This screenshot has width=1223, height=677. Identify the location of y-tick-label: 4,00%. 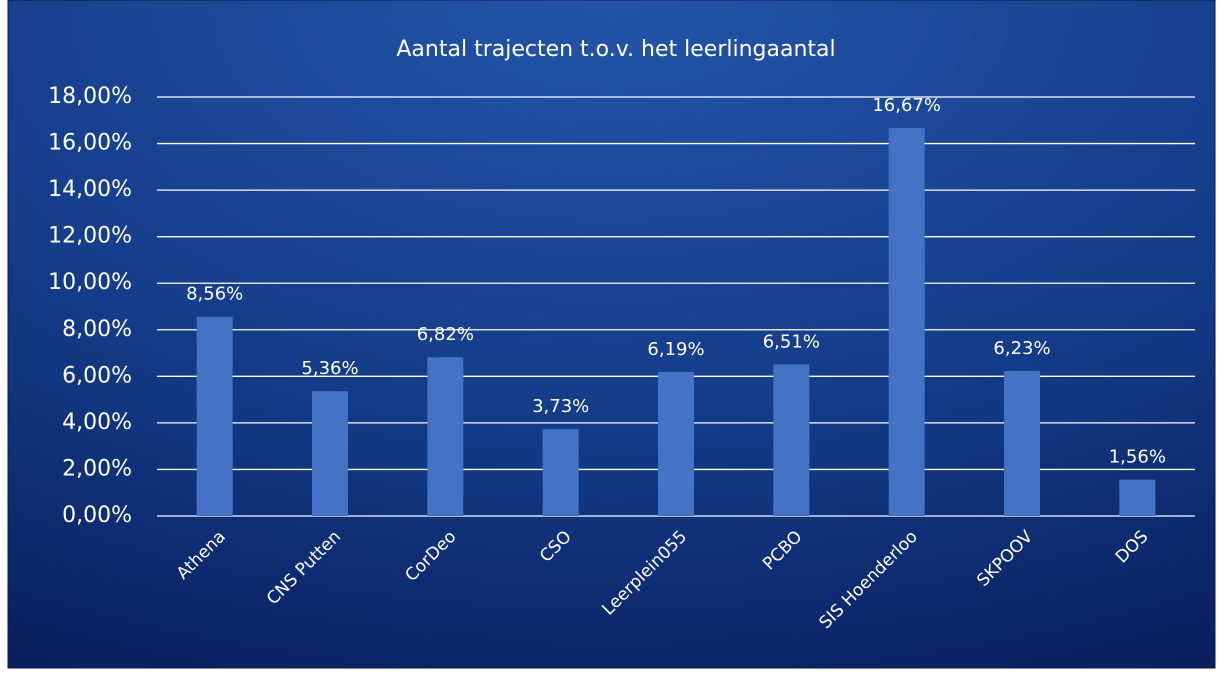
(97, 422).